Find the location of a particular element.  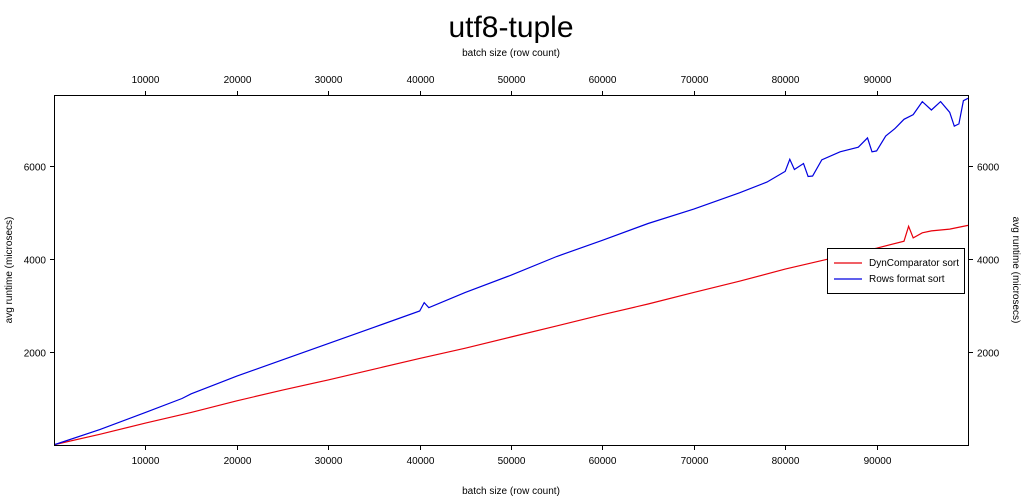

y-tick-label-left: 6000 is located at coordinates (35, 168).